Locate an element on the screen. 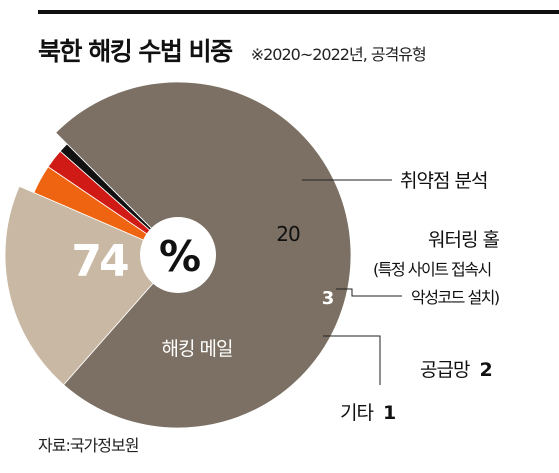 The height and width of the screenshot is (473, 559). callout-label-supply-chain: 공급망 is located at coordinates (445, 370).